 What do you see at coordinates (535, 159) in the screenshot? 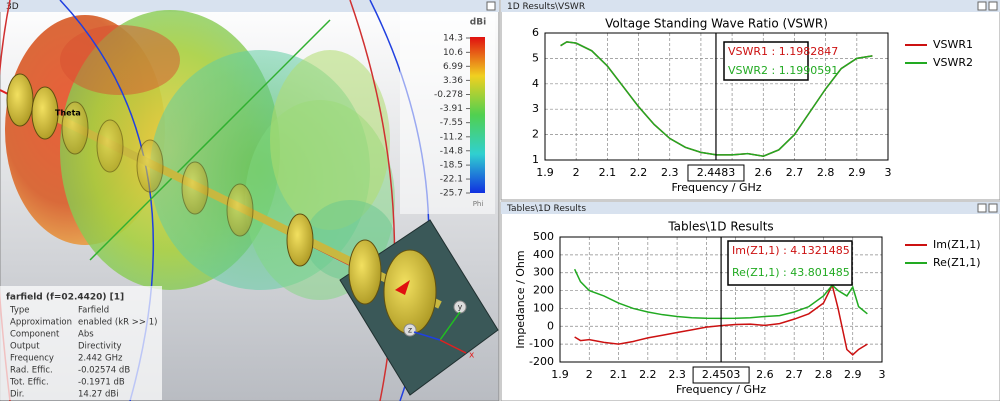
I see `y-tick-label: 1` at bounding box center [535, 159].